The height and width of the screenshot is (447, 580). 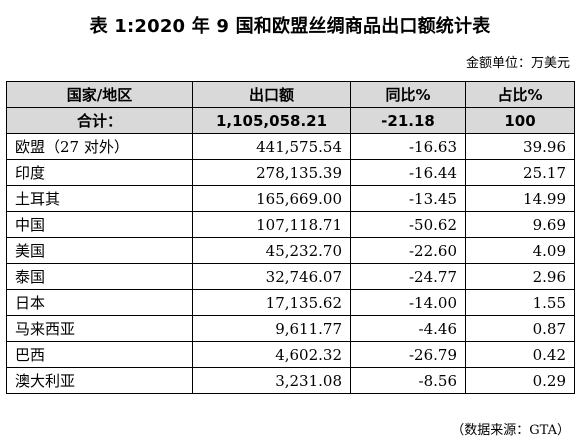 What do you see at coordinates (99, 224) in the screenshot?
I see `country-cell: 中国` at bounding box center [99, 224].